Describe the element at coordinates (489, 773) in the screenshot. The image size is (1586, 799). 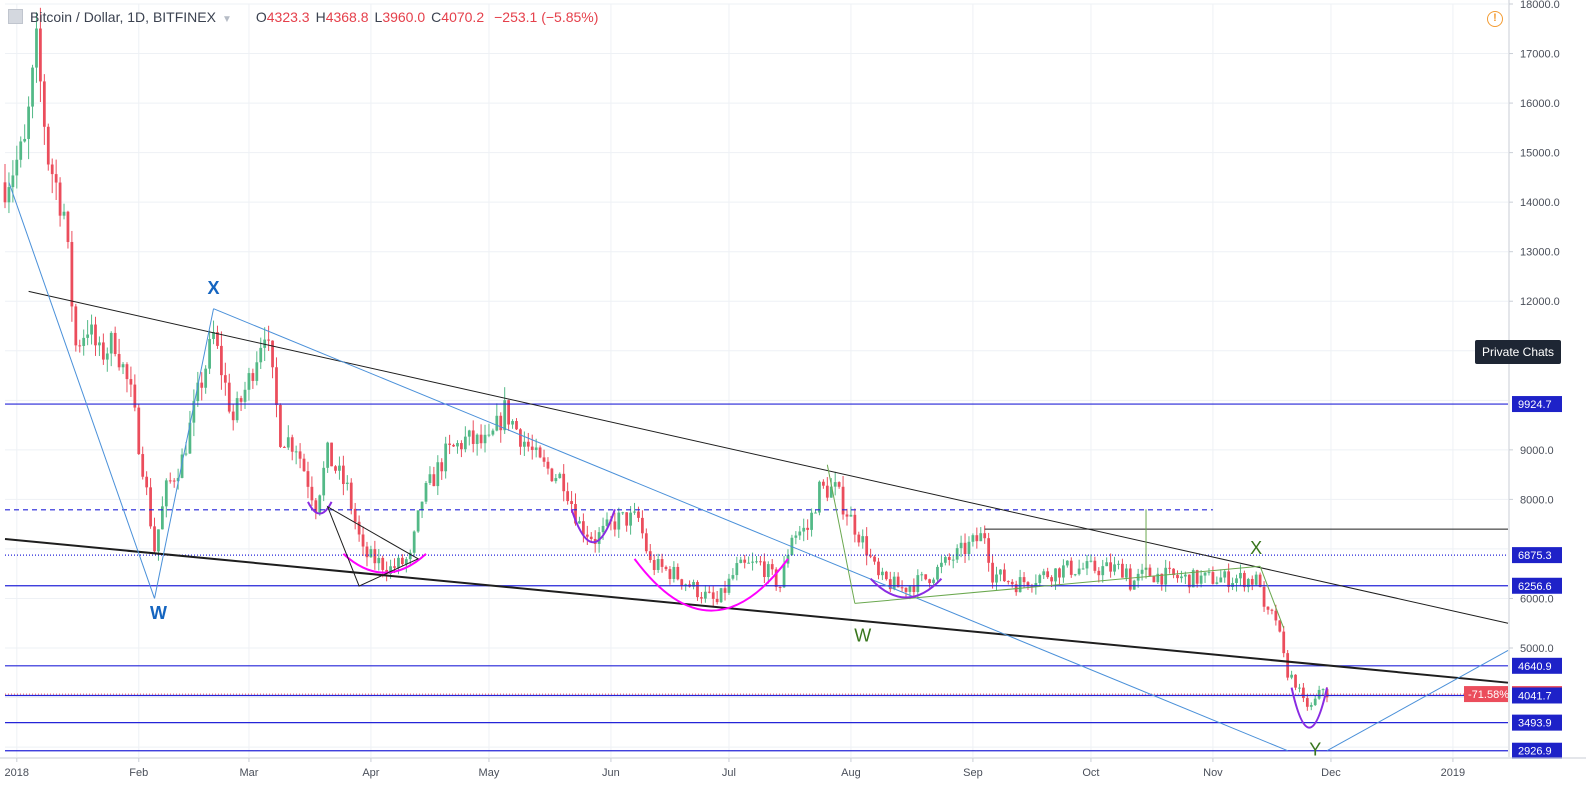
I see `time-axis-label: May` at that location.